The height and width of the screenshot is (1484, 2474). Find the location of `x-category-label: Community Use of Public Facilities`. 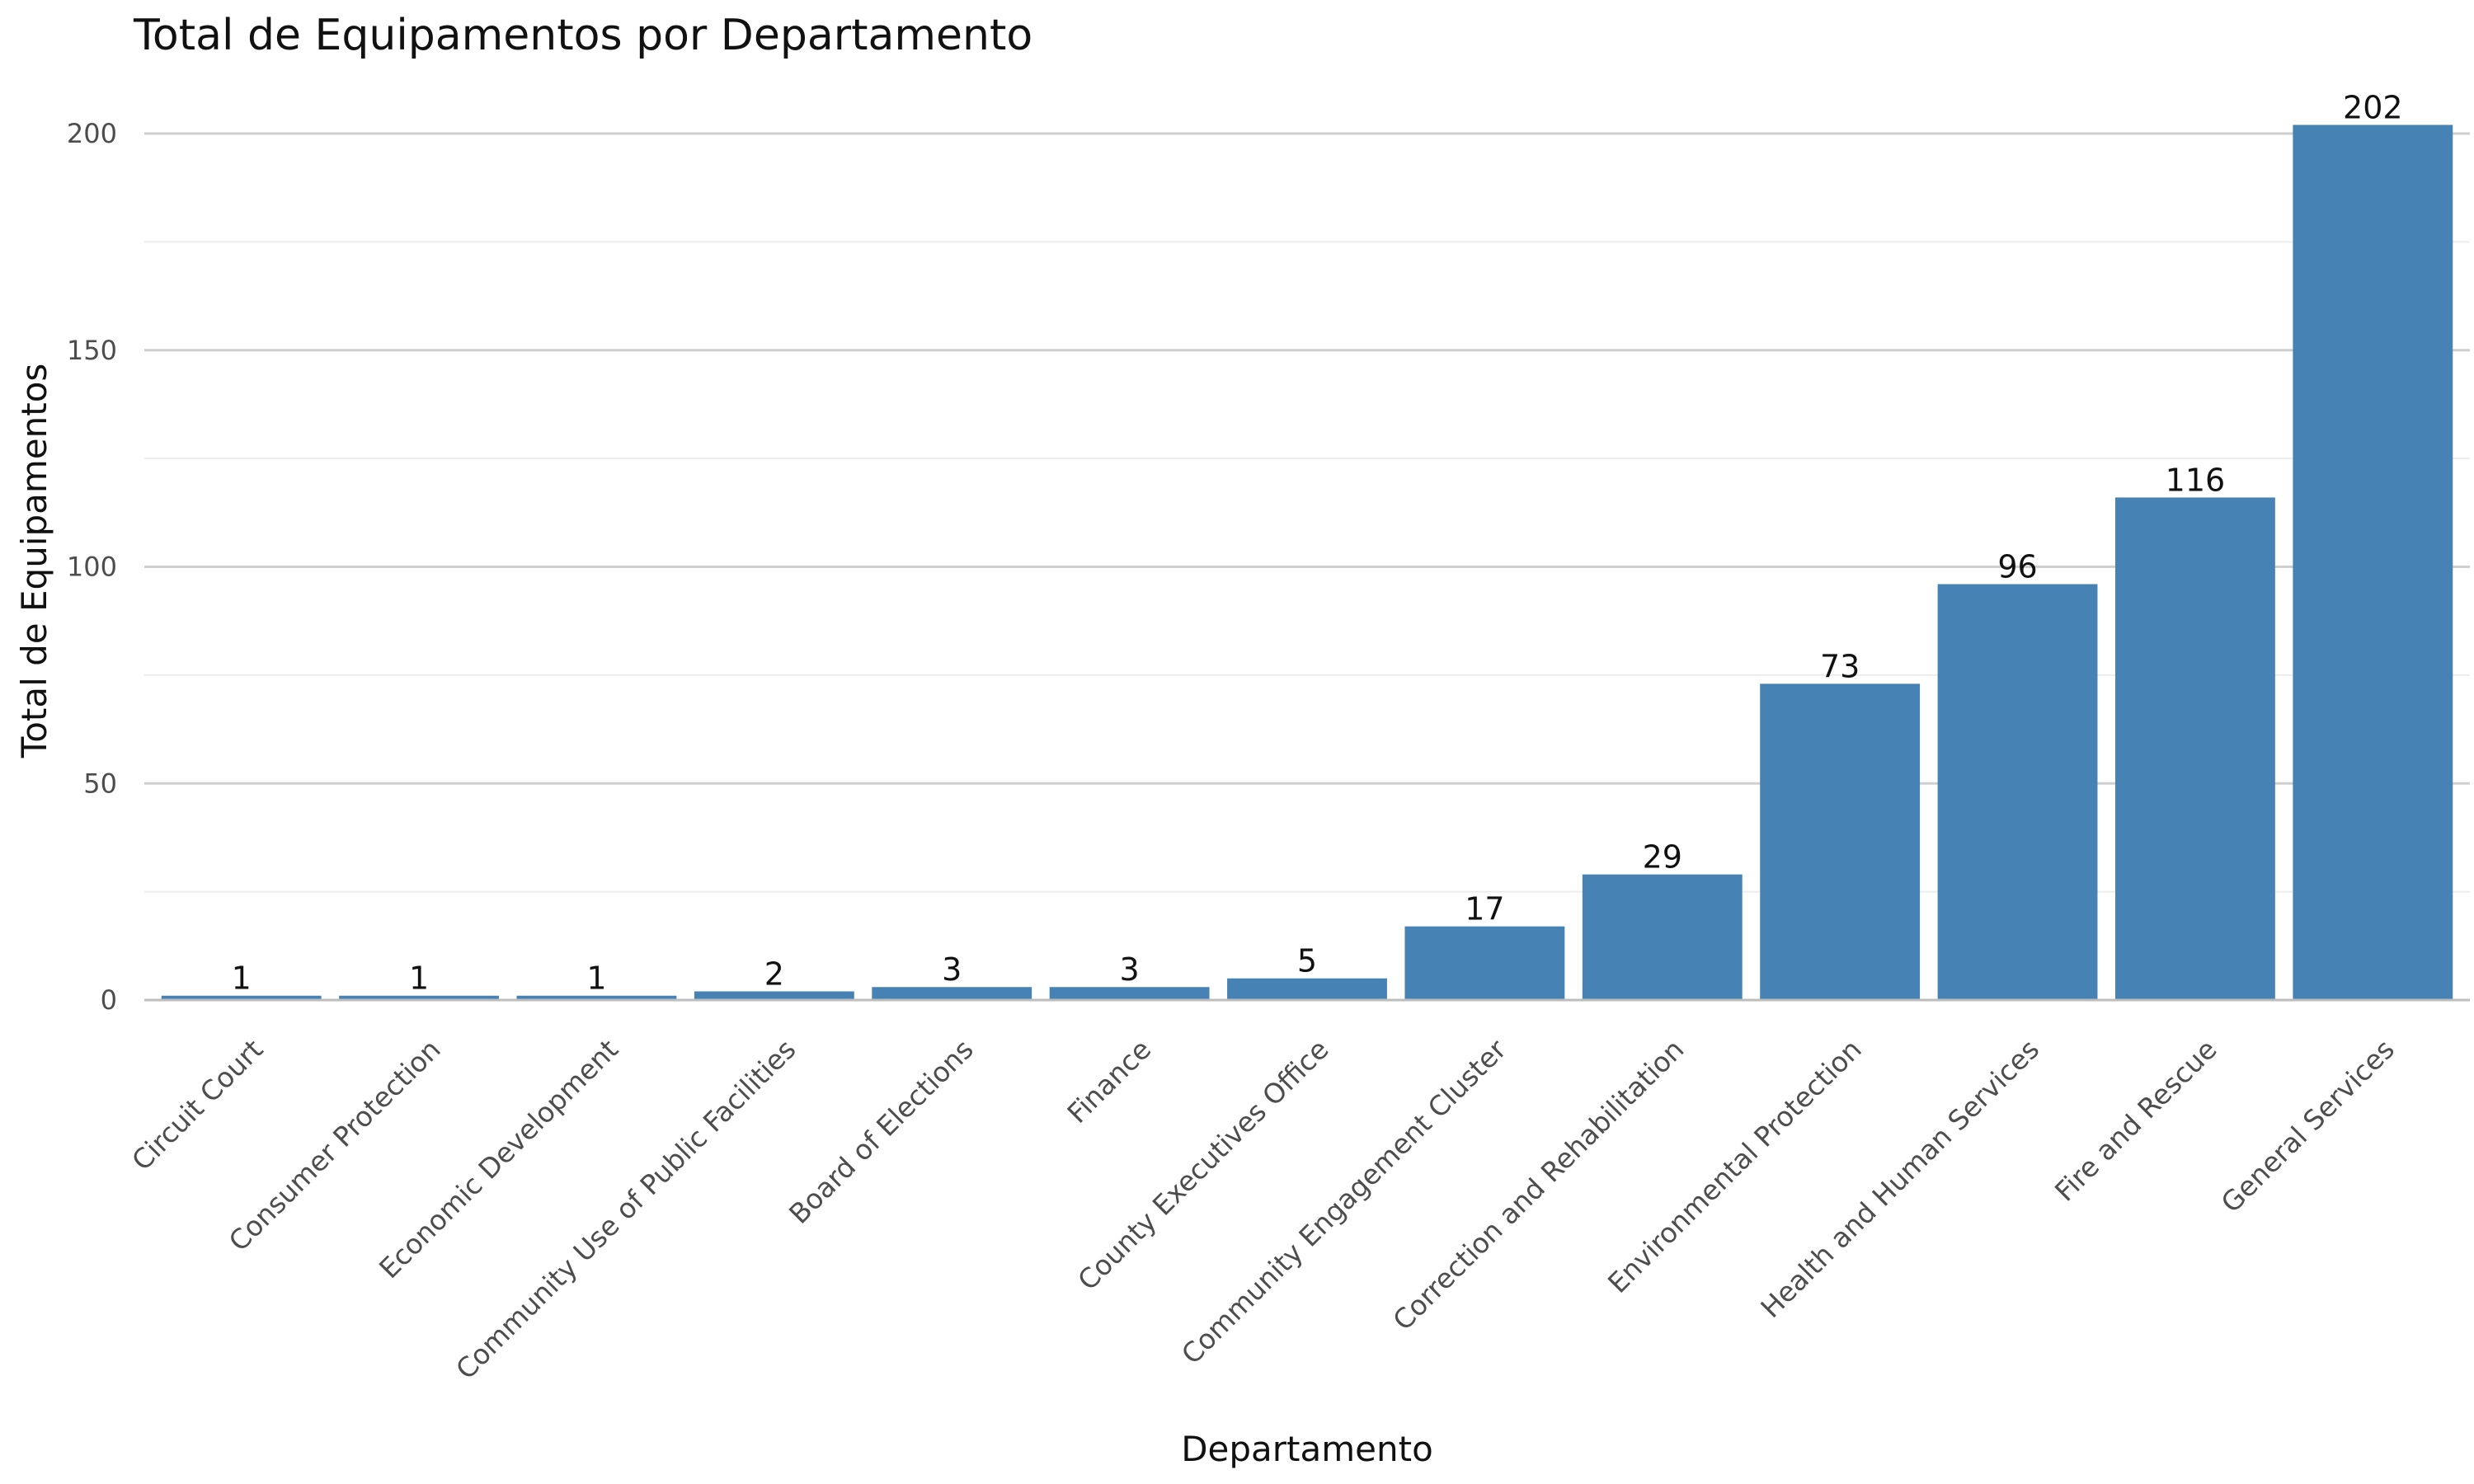

x-category-label: Community Use of Public Facilities is located at coordinates (625, 1209).